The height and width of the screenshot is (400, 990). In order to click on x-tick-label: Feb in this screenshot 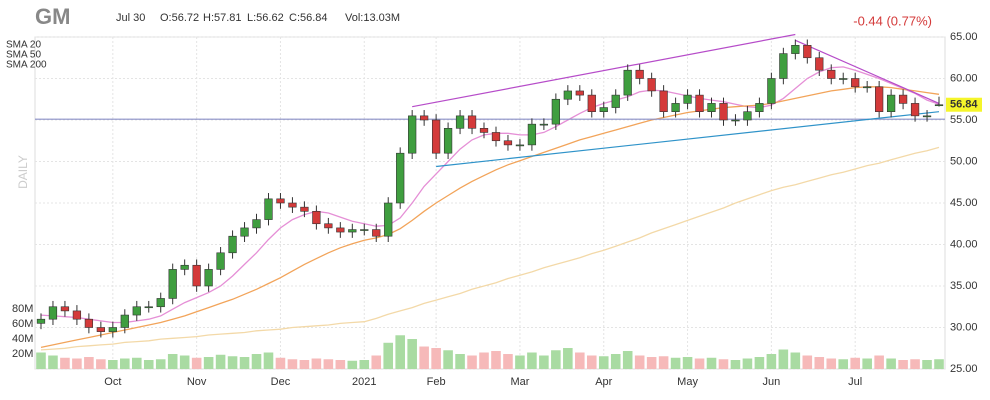, I will do `click(436, 382)`.